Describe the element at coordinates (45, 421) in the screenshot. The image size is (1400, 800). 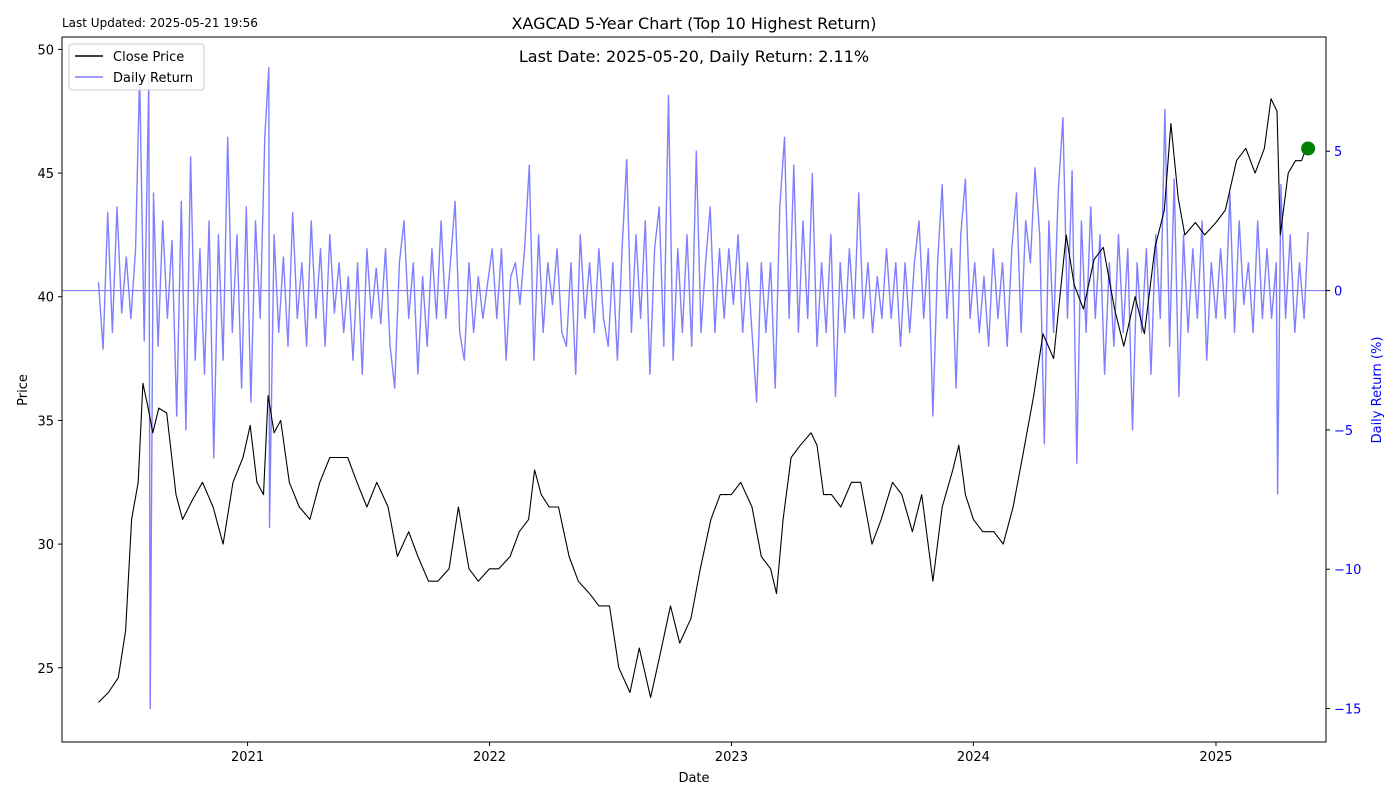
I see `y-tick-label: 35` at that location.